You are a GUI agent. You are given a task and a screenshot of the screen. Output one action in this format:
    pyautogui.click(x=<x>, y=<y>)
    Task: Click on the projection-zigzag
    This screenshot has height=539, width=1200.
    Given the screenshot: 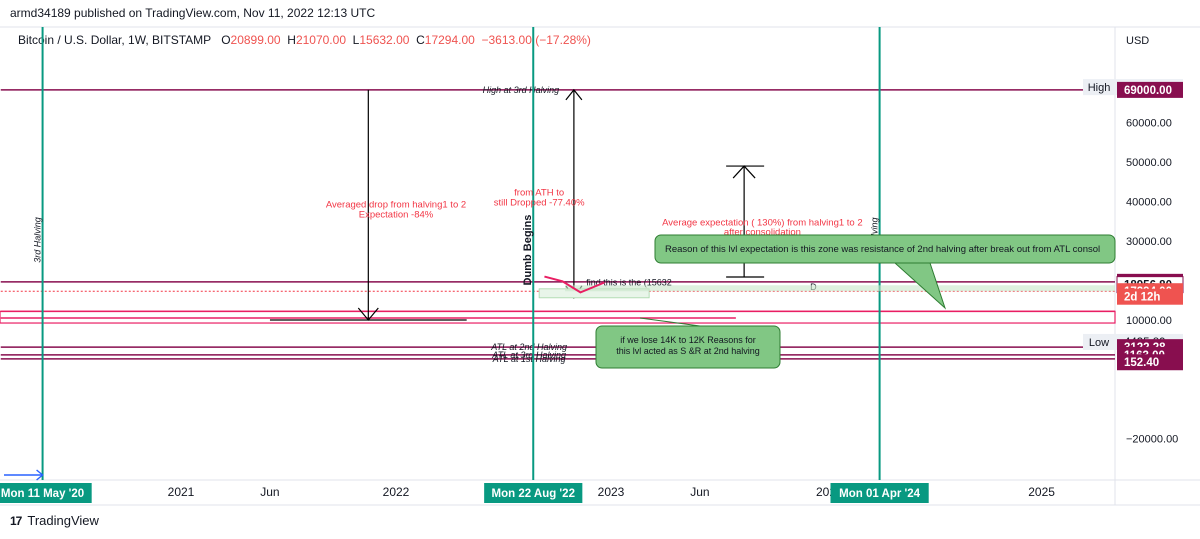 What is the action you would take?
    pyautogui.click(x=574, y=284)
    